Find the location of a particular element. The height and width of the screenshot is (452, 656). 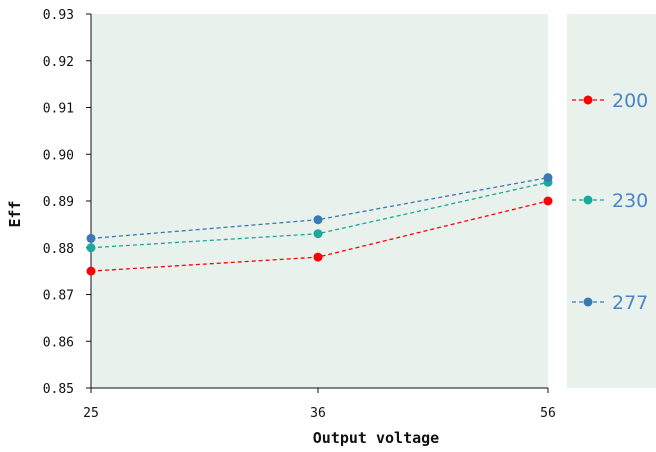

y-tick-label: 0.87 is located at coordinates (58, 296).